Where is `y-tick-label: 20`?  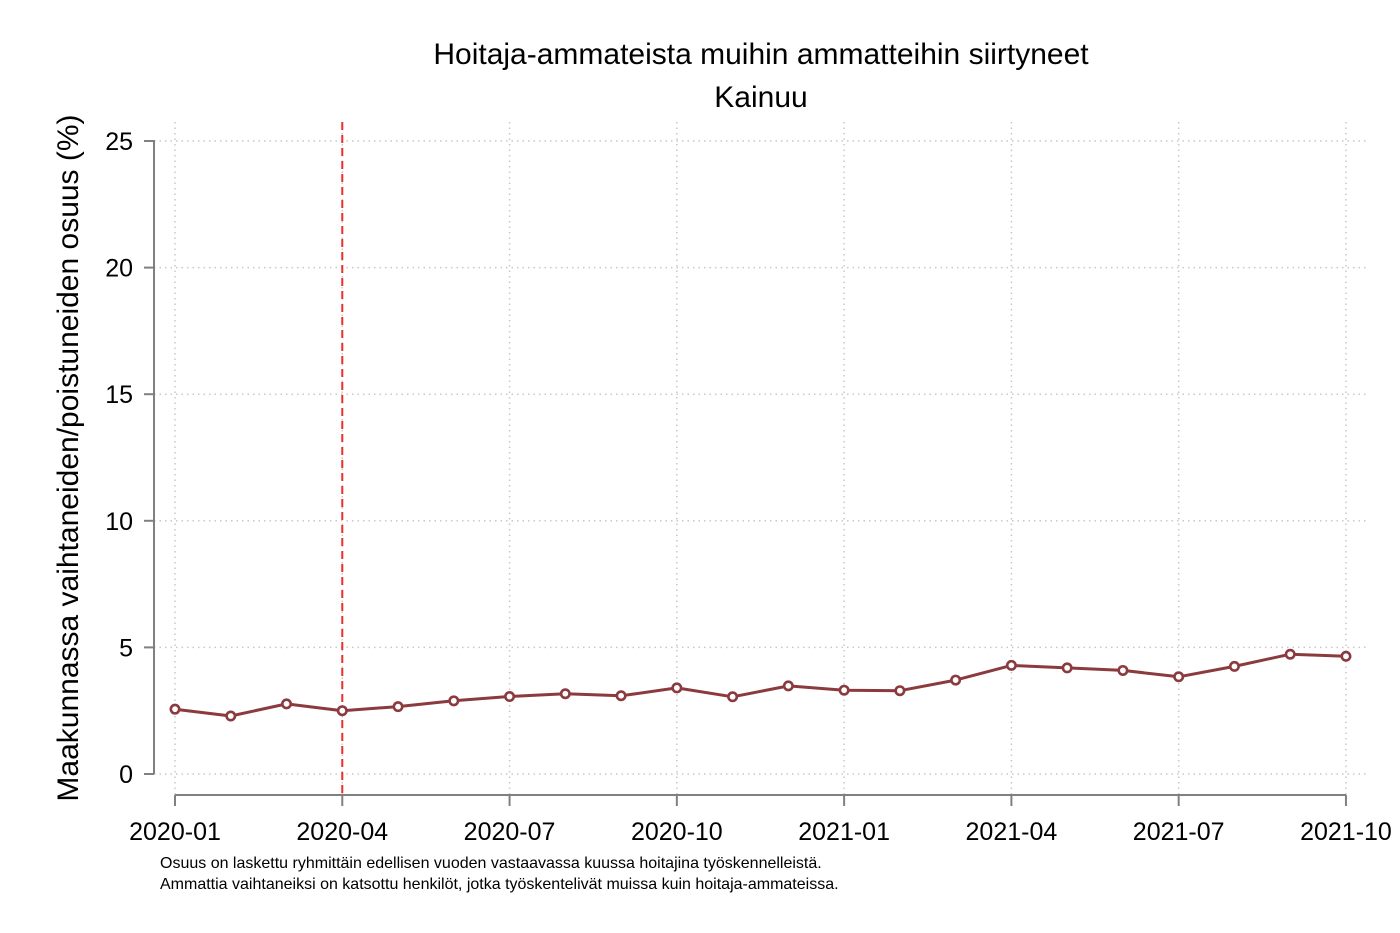
y-tick-label: 20 is located at coordinates (119, 269).